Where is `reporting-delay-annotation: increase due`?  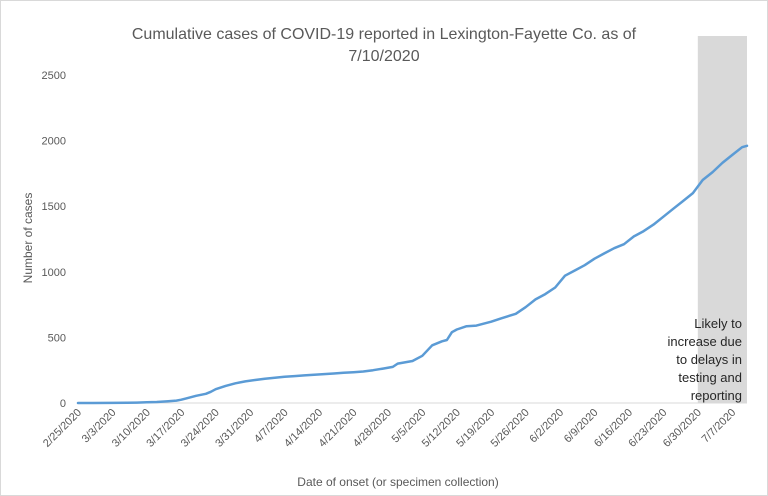 reporting-delay-annotation: increase due is located at coordinates (705, 341).